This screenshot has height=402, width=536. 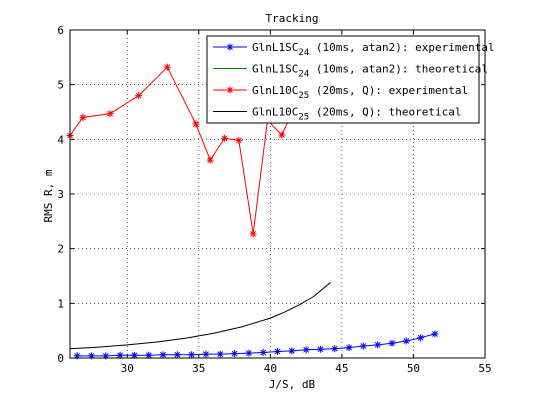 I want to click on legend-box, so click(x=343, y=79).